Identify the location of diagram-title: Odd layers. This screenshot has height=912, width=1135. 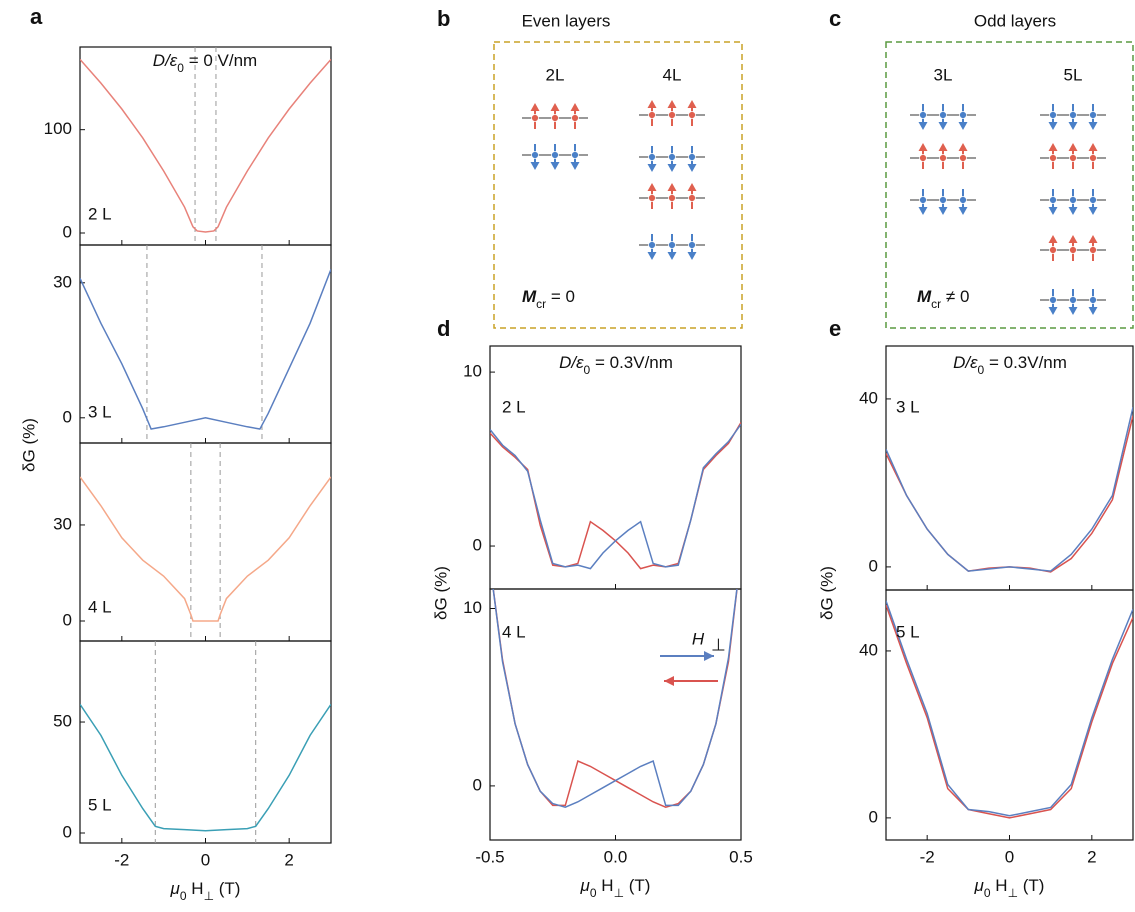
(1015, 20).